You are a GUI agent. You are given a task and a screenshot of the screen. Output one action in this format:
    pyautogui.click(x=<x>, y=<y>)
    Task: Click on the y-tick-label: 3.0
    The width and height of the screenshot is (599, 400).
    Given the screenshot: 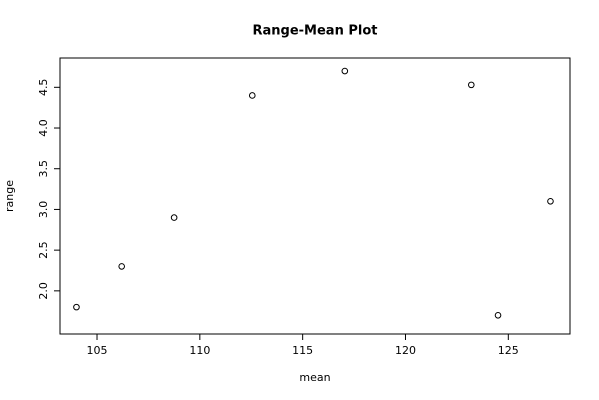 What is the action you would take?
    pyautogui.click(x=43, y=210)
    